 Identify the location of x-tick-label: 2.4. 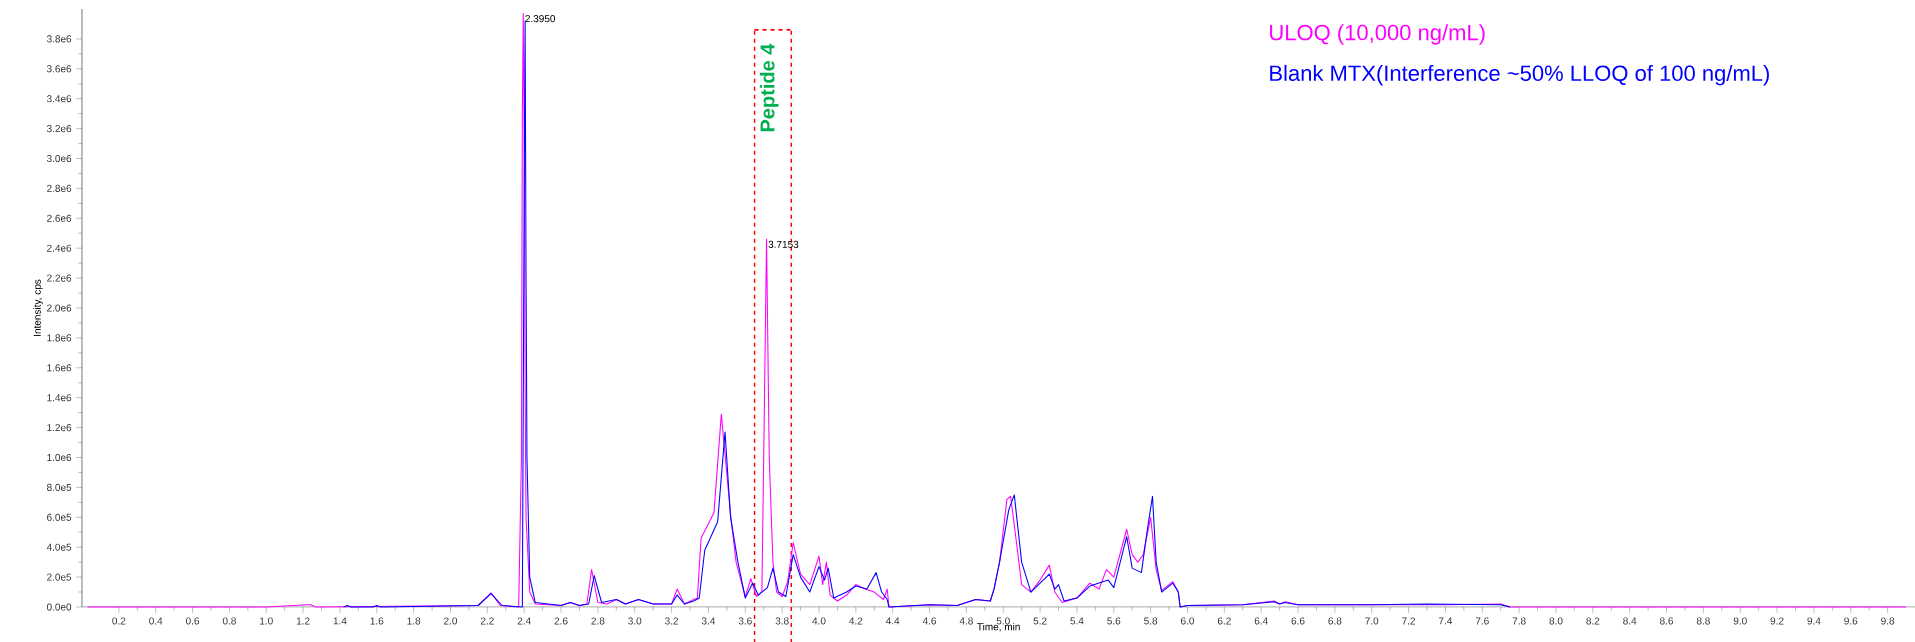
(524, 621).